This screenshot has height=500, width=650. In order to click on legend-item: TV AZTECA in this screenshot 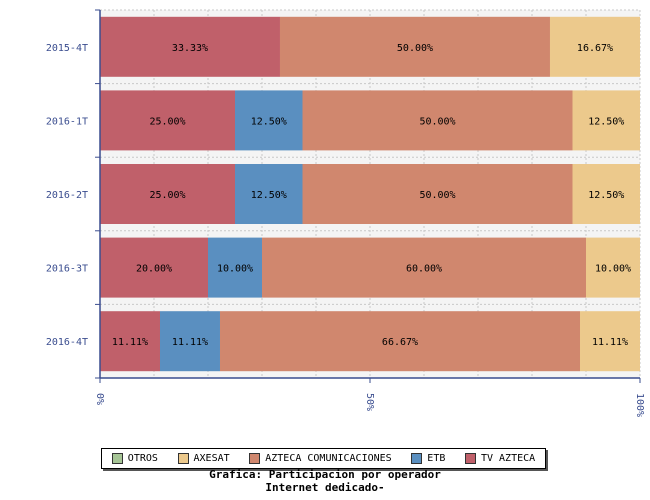, I will do `click(500, 458)`.